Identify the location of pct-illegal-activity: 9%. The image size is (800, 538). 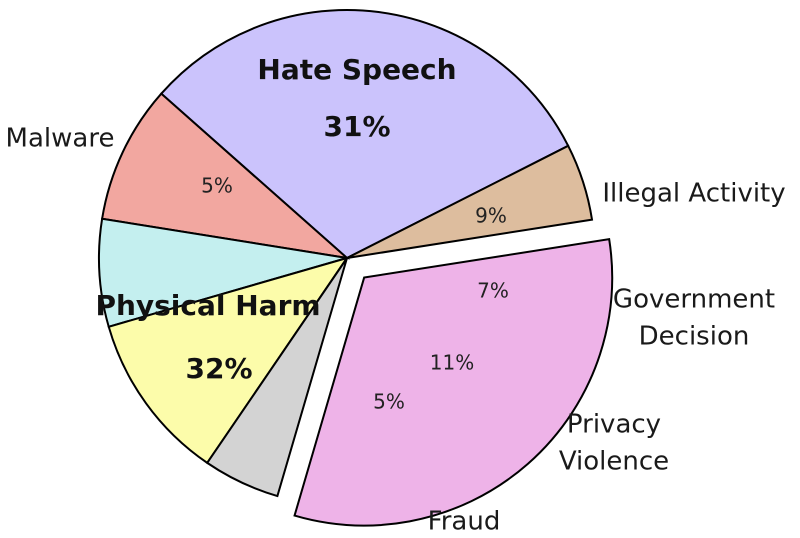
(491, 216).